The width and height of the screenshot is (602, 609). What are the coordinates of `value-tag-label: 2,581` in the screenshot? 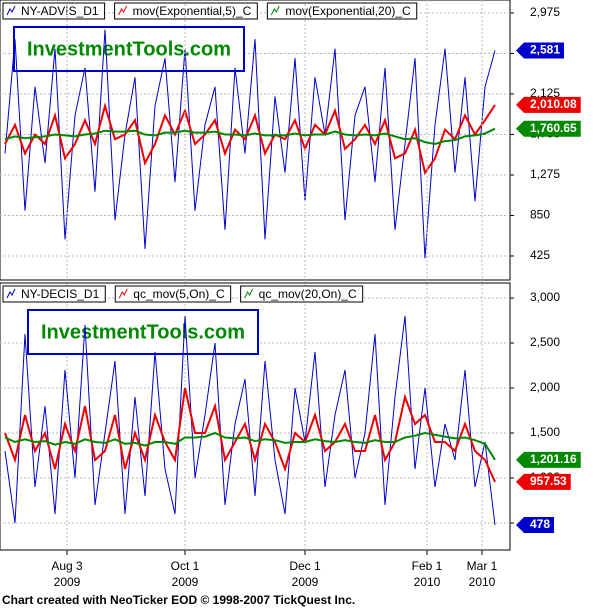 It's located at (545, 50).